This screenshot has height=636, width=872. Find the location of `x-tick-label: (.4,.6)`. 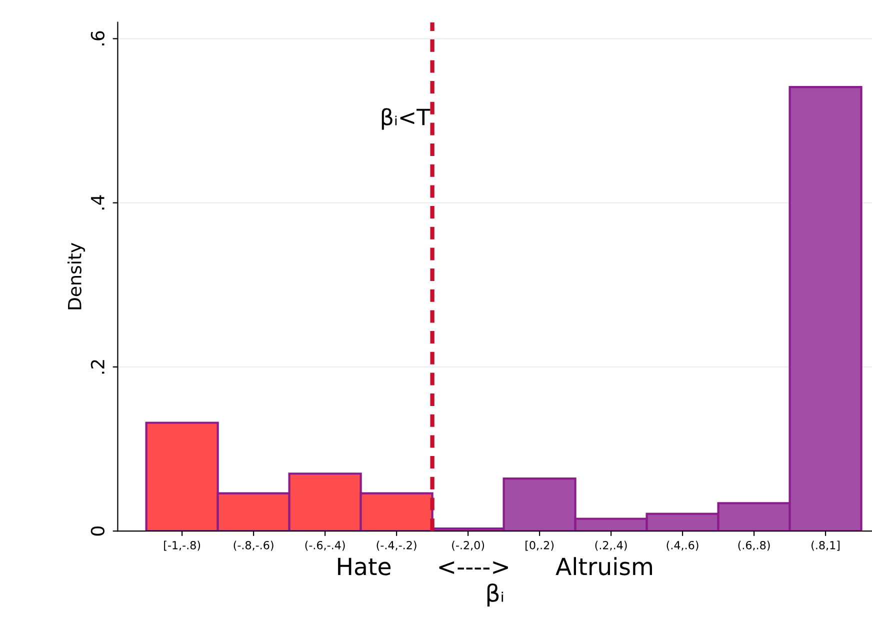

x-tick-label: (.4,.6) is located at coordinates (682, 545).